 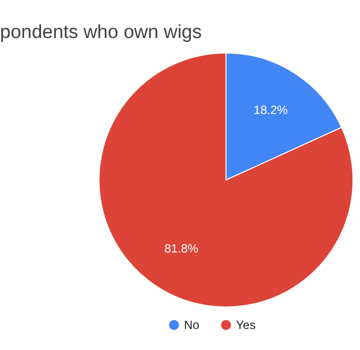 I want to click on data-label: 81.8%, so click(x=181, y=249).